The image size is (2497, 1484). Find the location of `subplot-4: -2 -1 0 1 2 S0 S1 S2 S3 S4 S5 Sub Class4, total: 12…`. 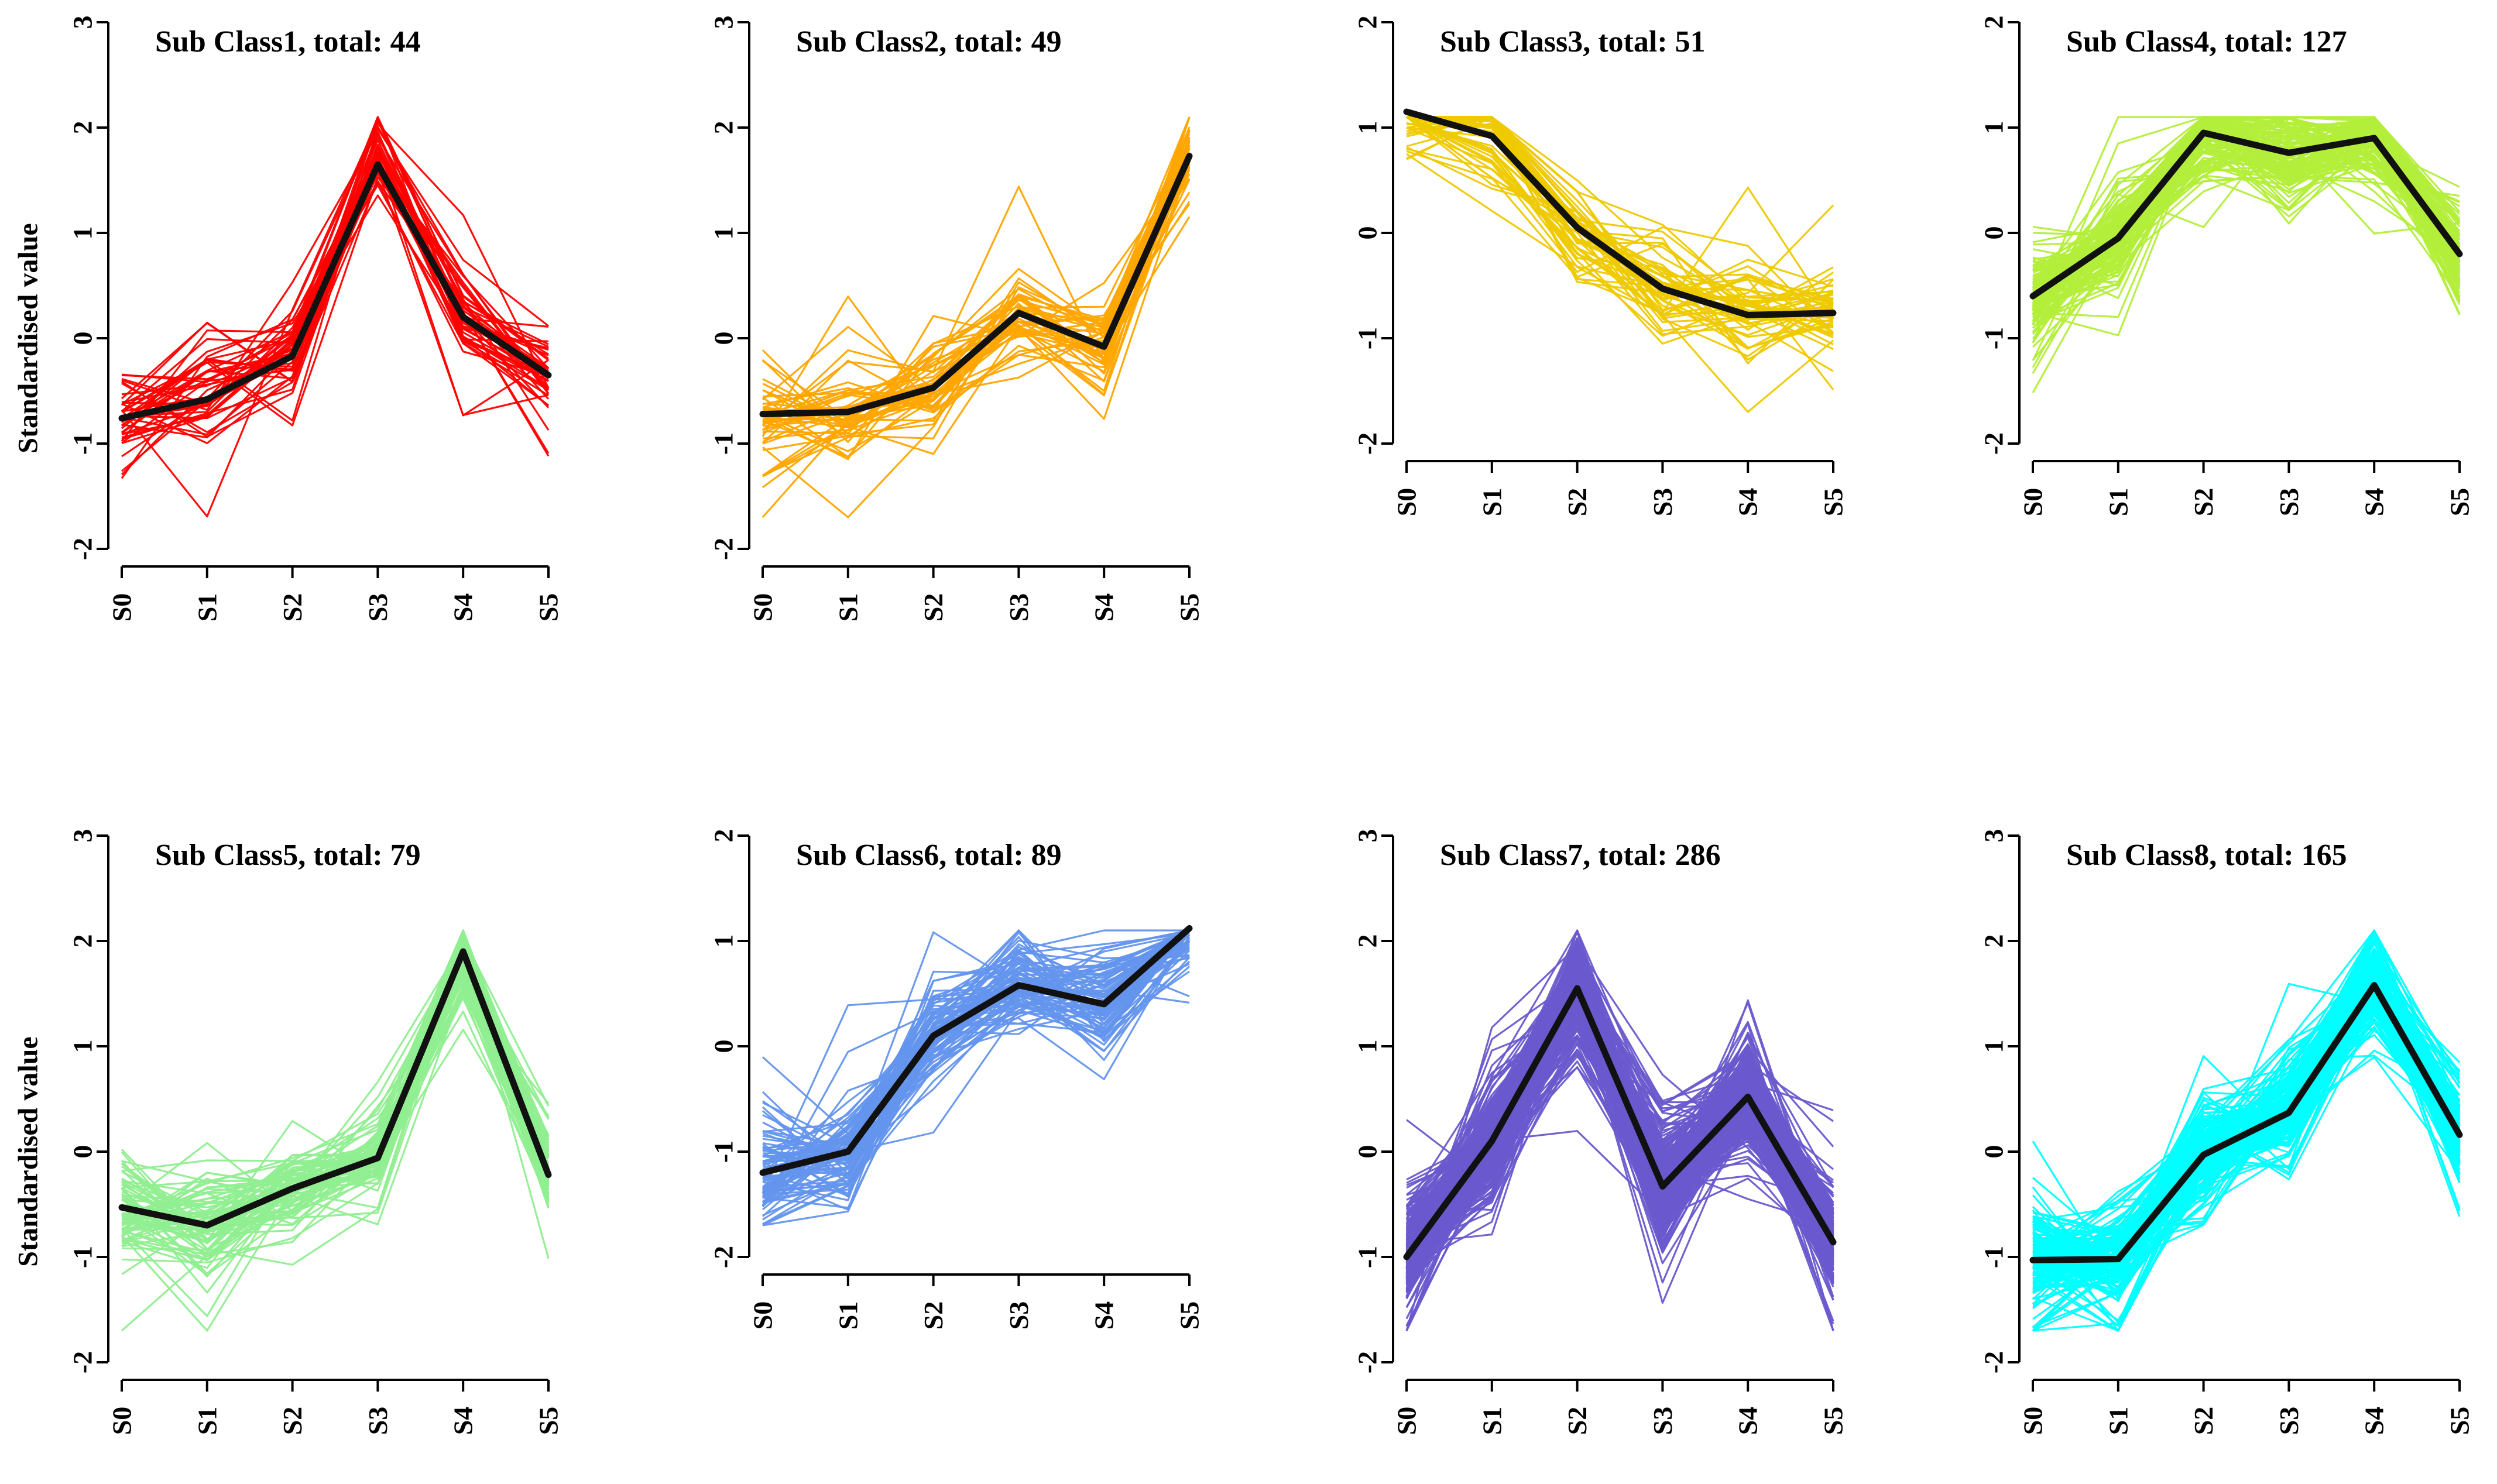

subplot-4: -2 -1 0 1 2 S0 S1 S2 S3 S4 S5 Sub Class4, total: 12… is located at coordinates (2227, 266).